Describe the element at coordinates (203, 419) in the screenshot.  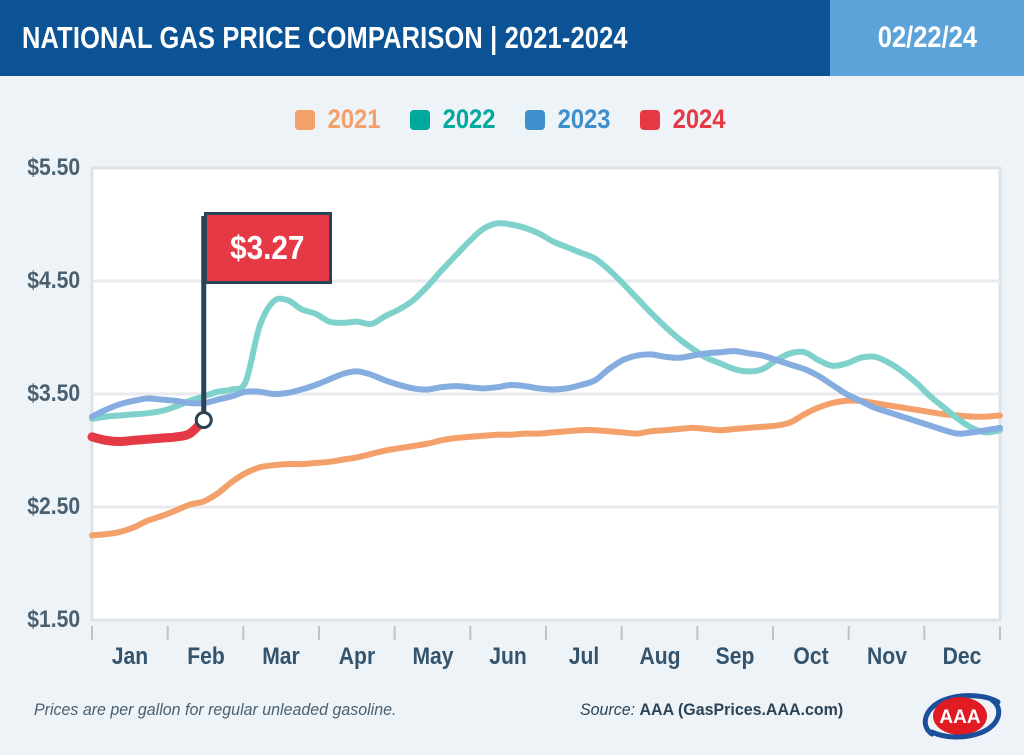
I see `callout-marker` at that location.